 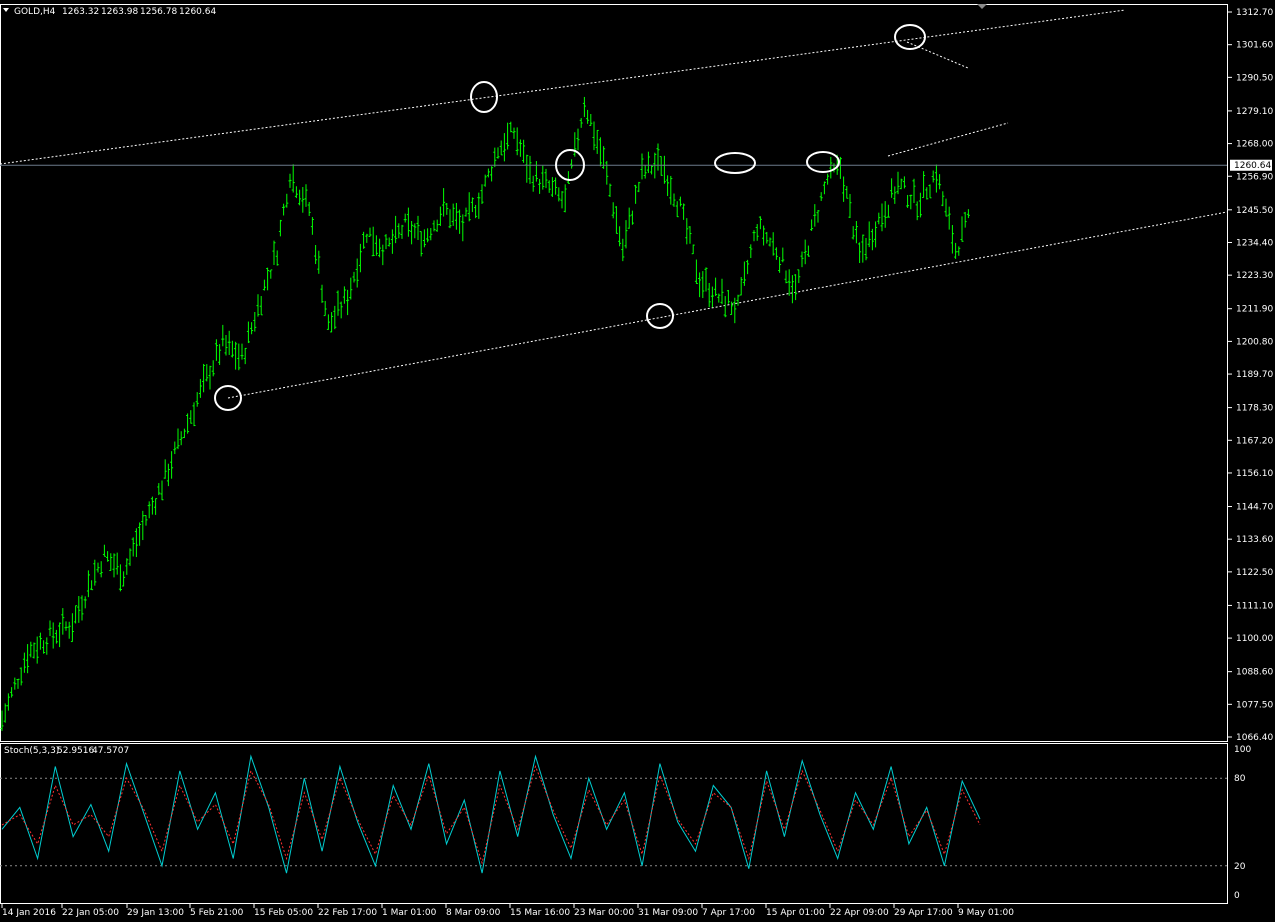 I want to click on price-tick-label: 1167.20, so click(x=1254, y=441).